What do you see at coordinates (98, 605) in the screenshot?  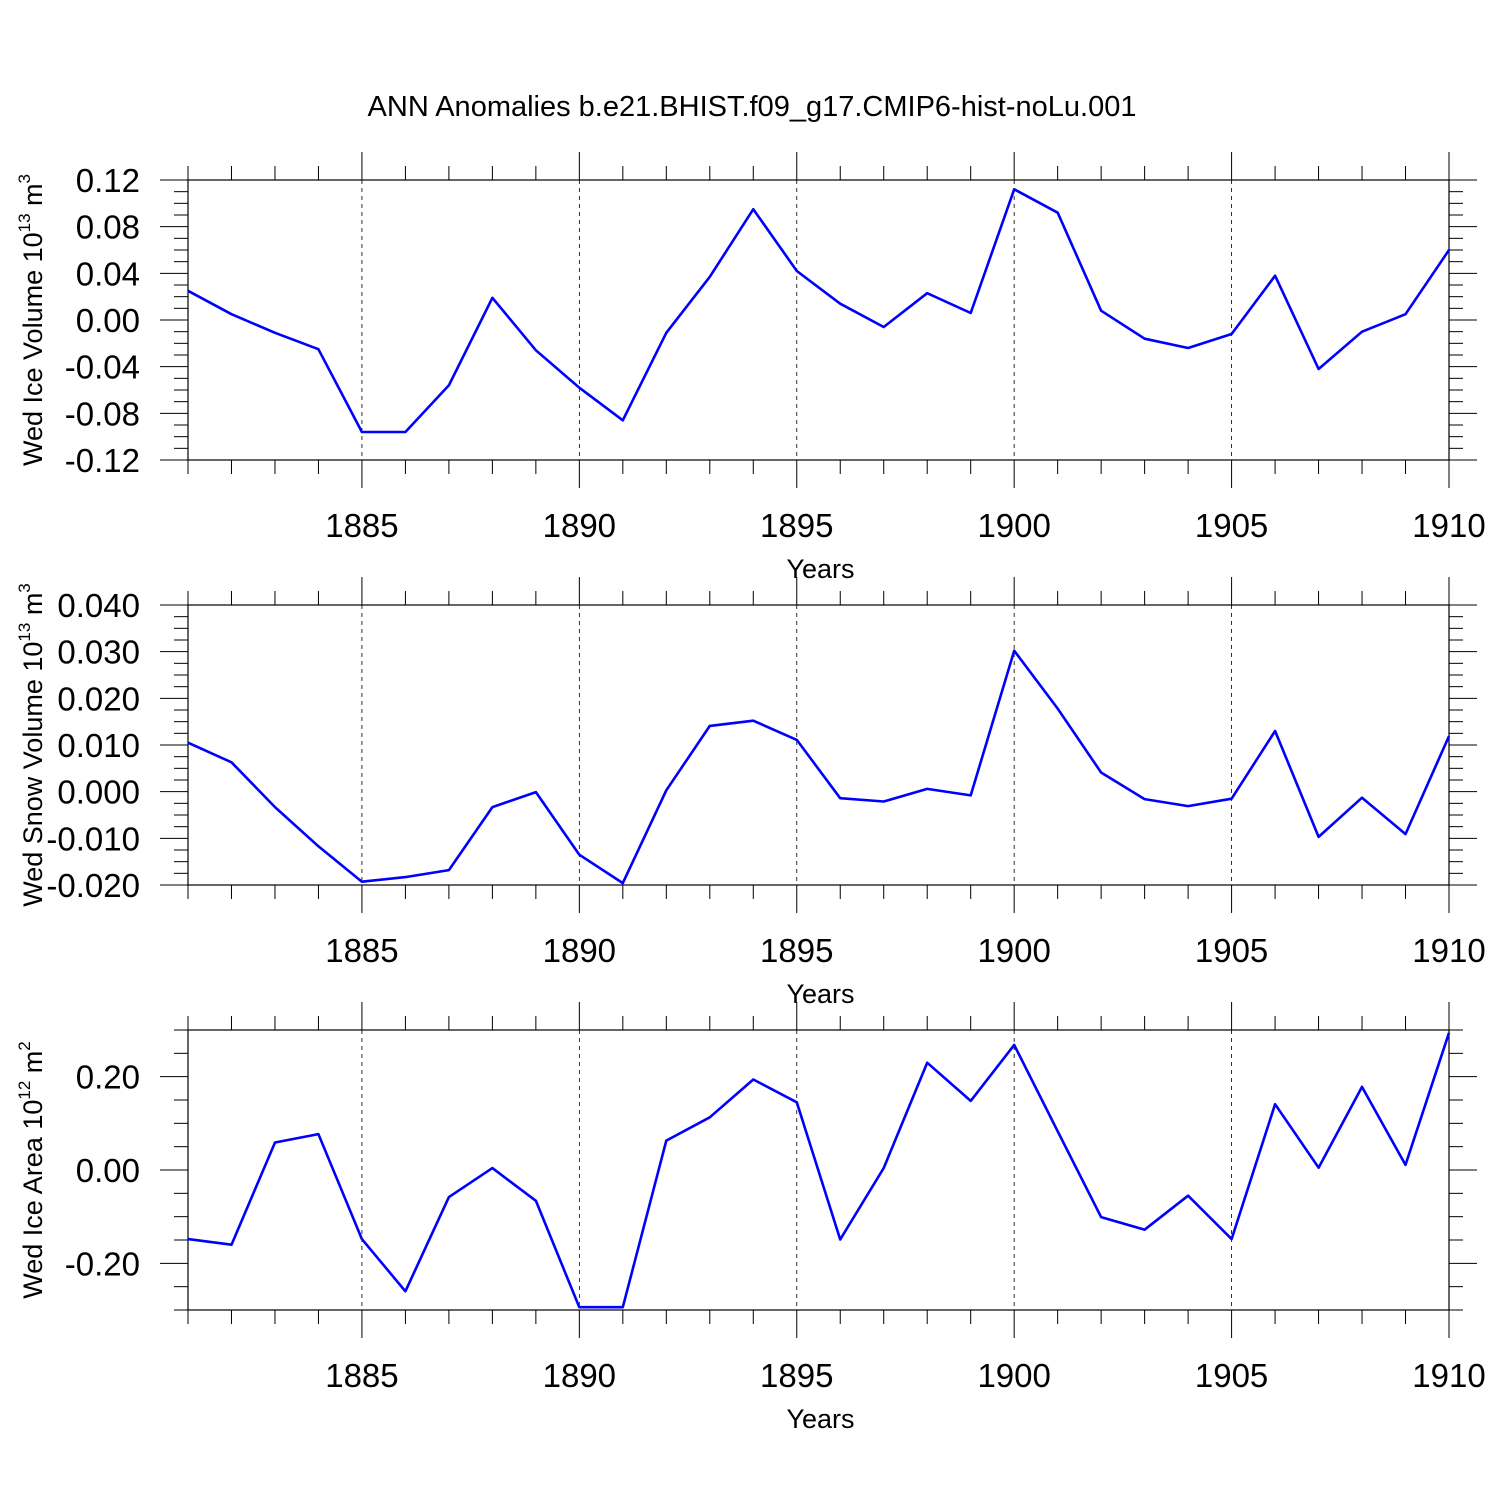 I see `y-tick-label: 0.040` at bounding box center [98, 605].